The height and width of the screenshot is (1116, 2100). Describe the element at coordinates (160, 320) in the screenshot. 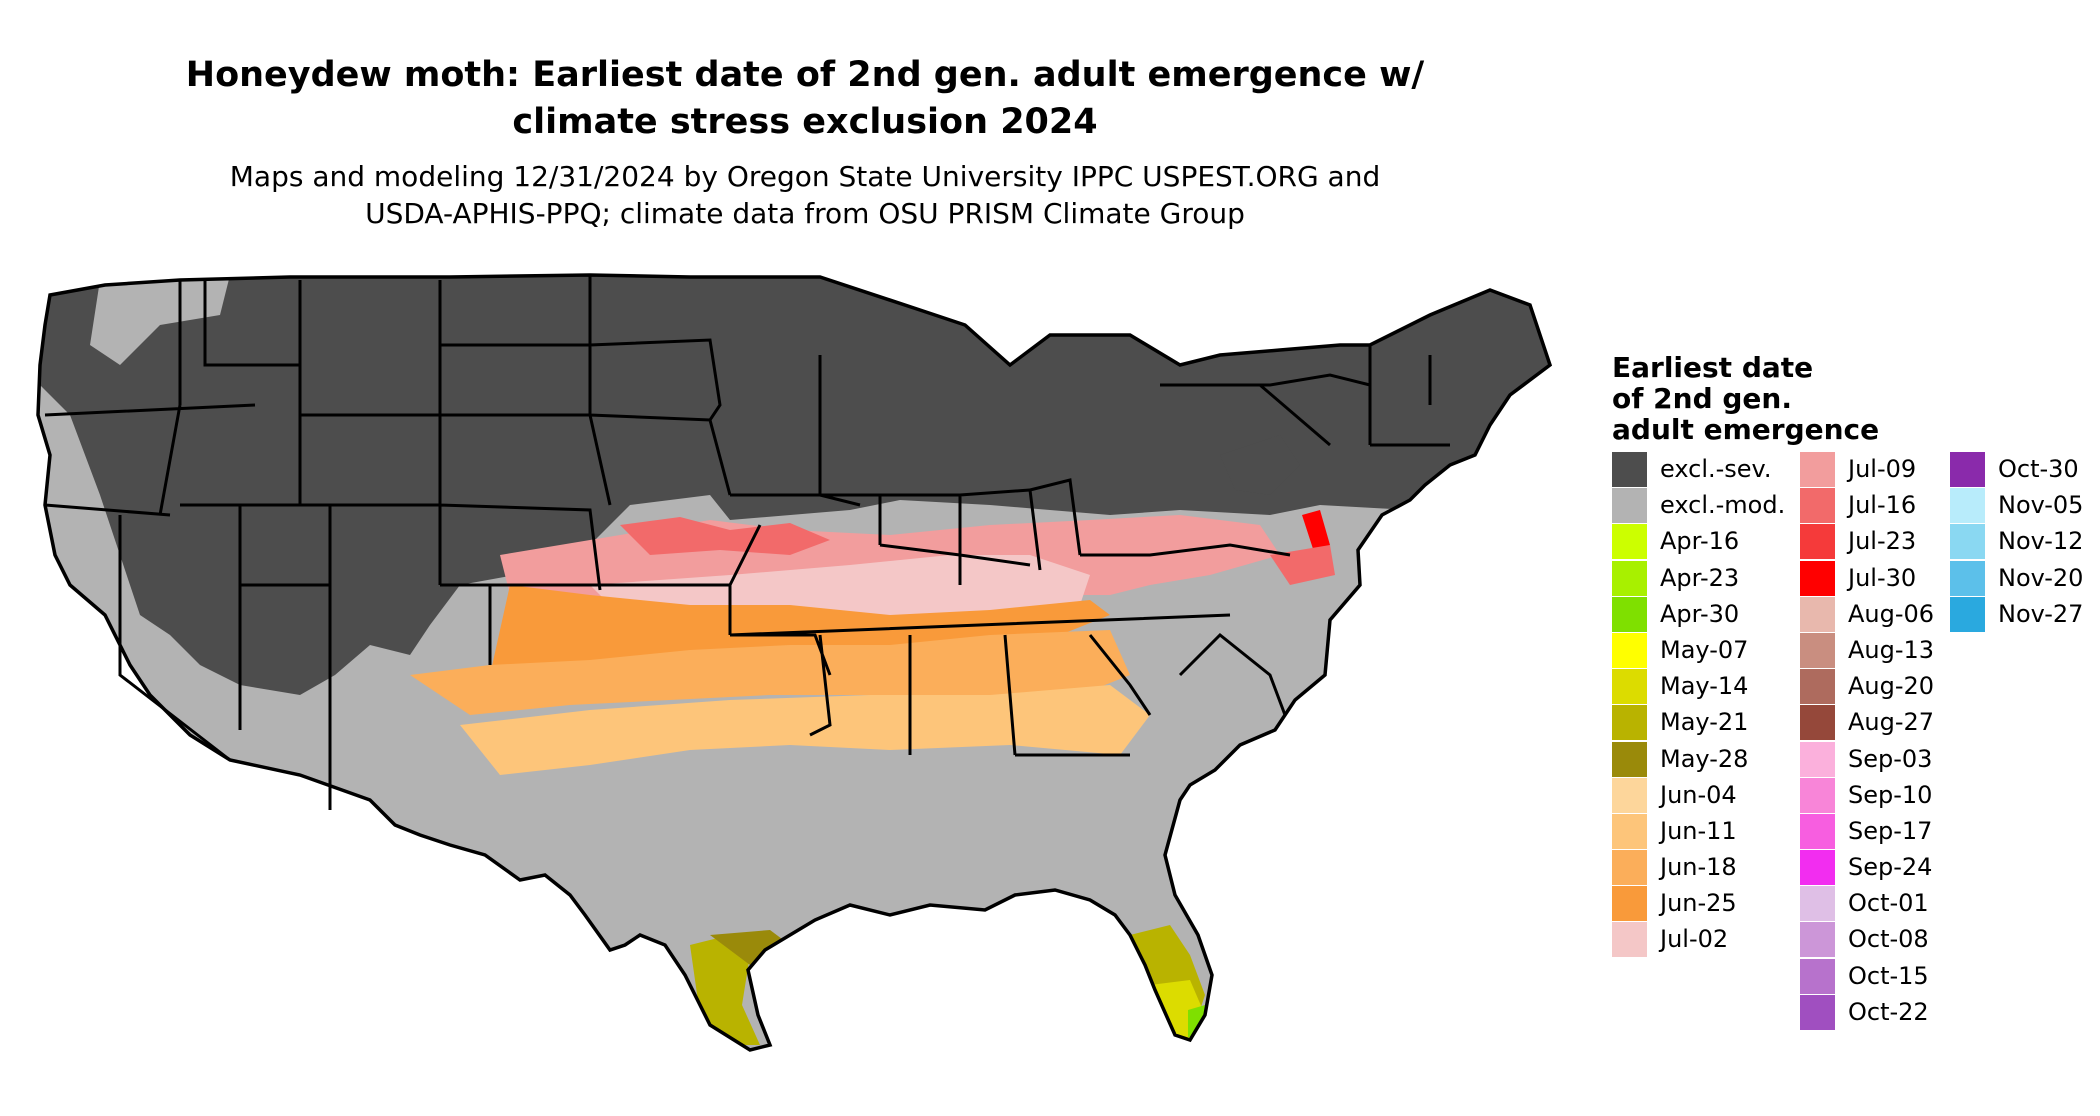

I see `excl-mod-nw` at that location.